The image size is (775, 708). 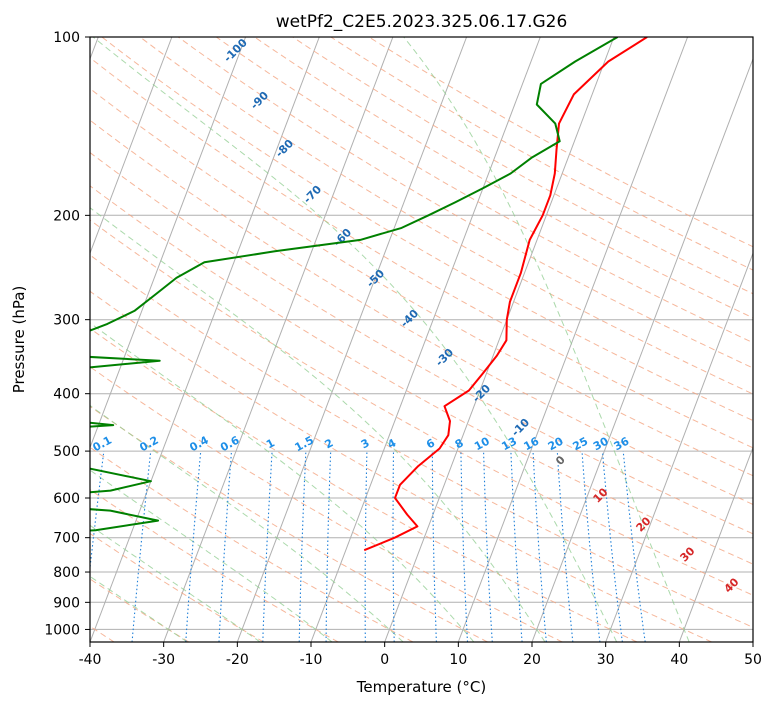 What do you see at coordinates (237, 660) in the screenshot?
I see `x-tick-label: -20` at bounding box center [237, 660].